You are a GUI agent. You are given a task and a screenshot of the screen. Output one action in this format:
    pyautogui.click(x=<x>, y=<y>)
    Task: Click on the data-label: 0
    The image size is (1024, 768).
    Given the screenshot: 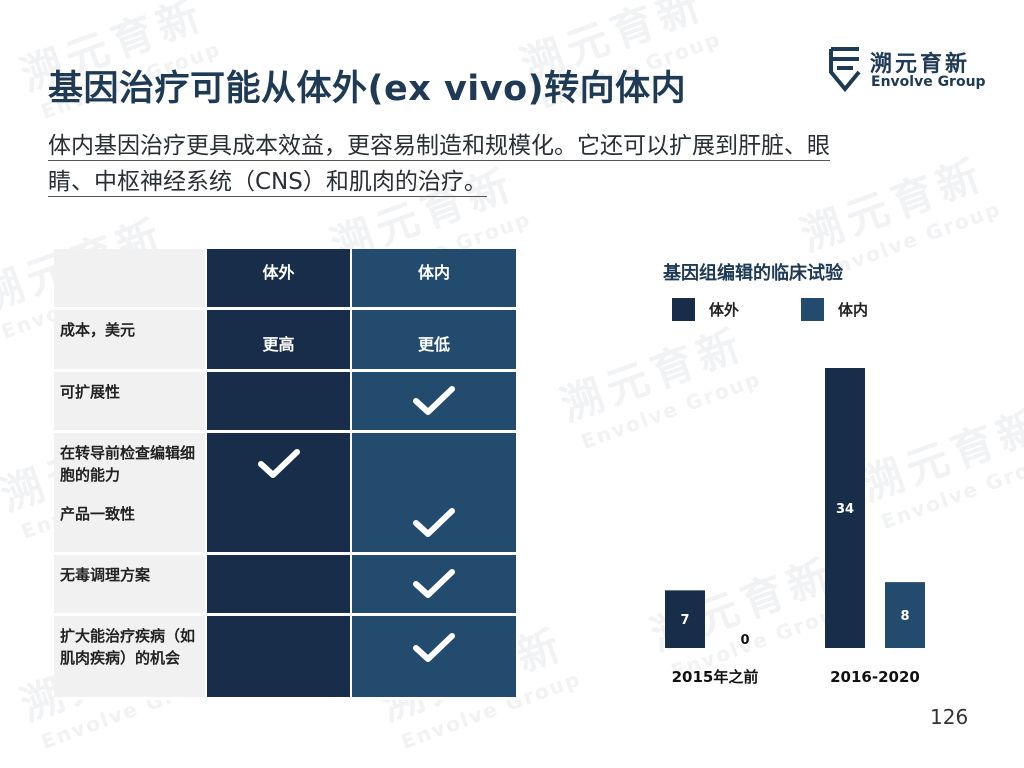 What is the action you would take?
    pyautogui.click(x=744, y=640)
    